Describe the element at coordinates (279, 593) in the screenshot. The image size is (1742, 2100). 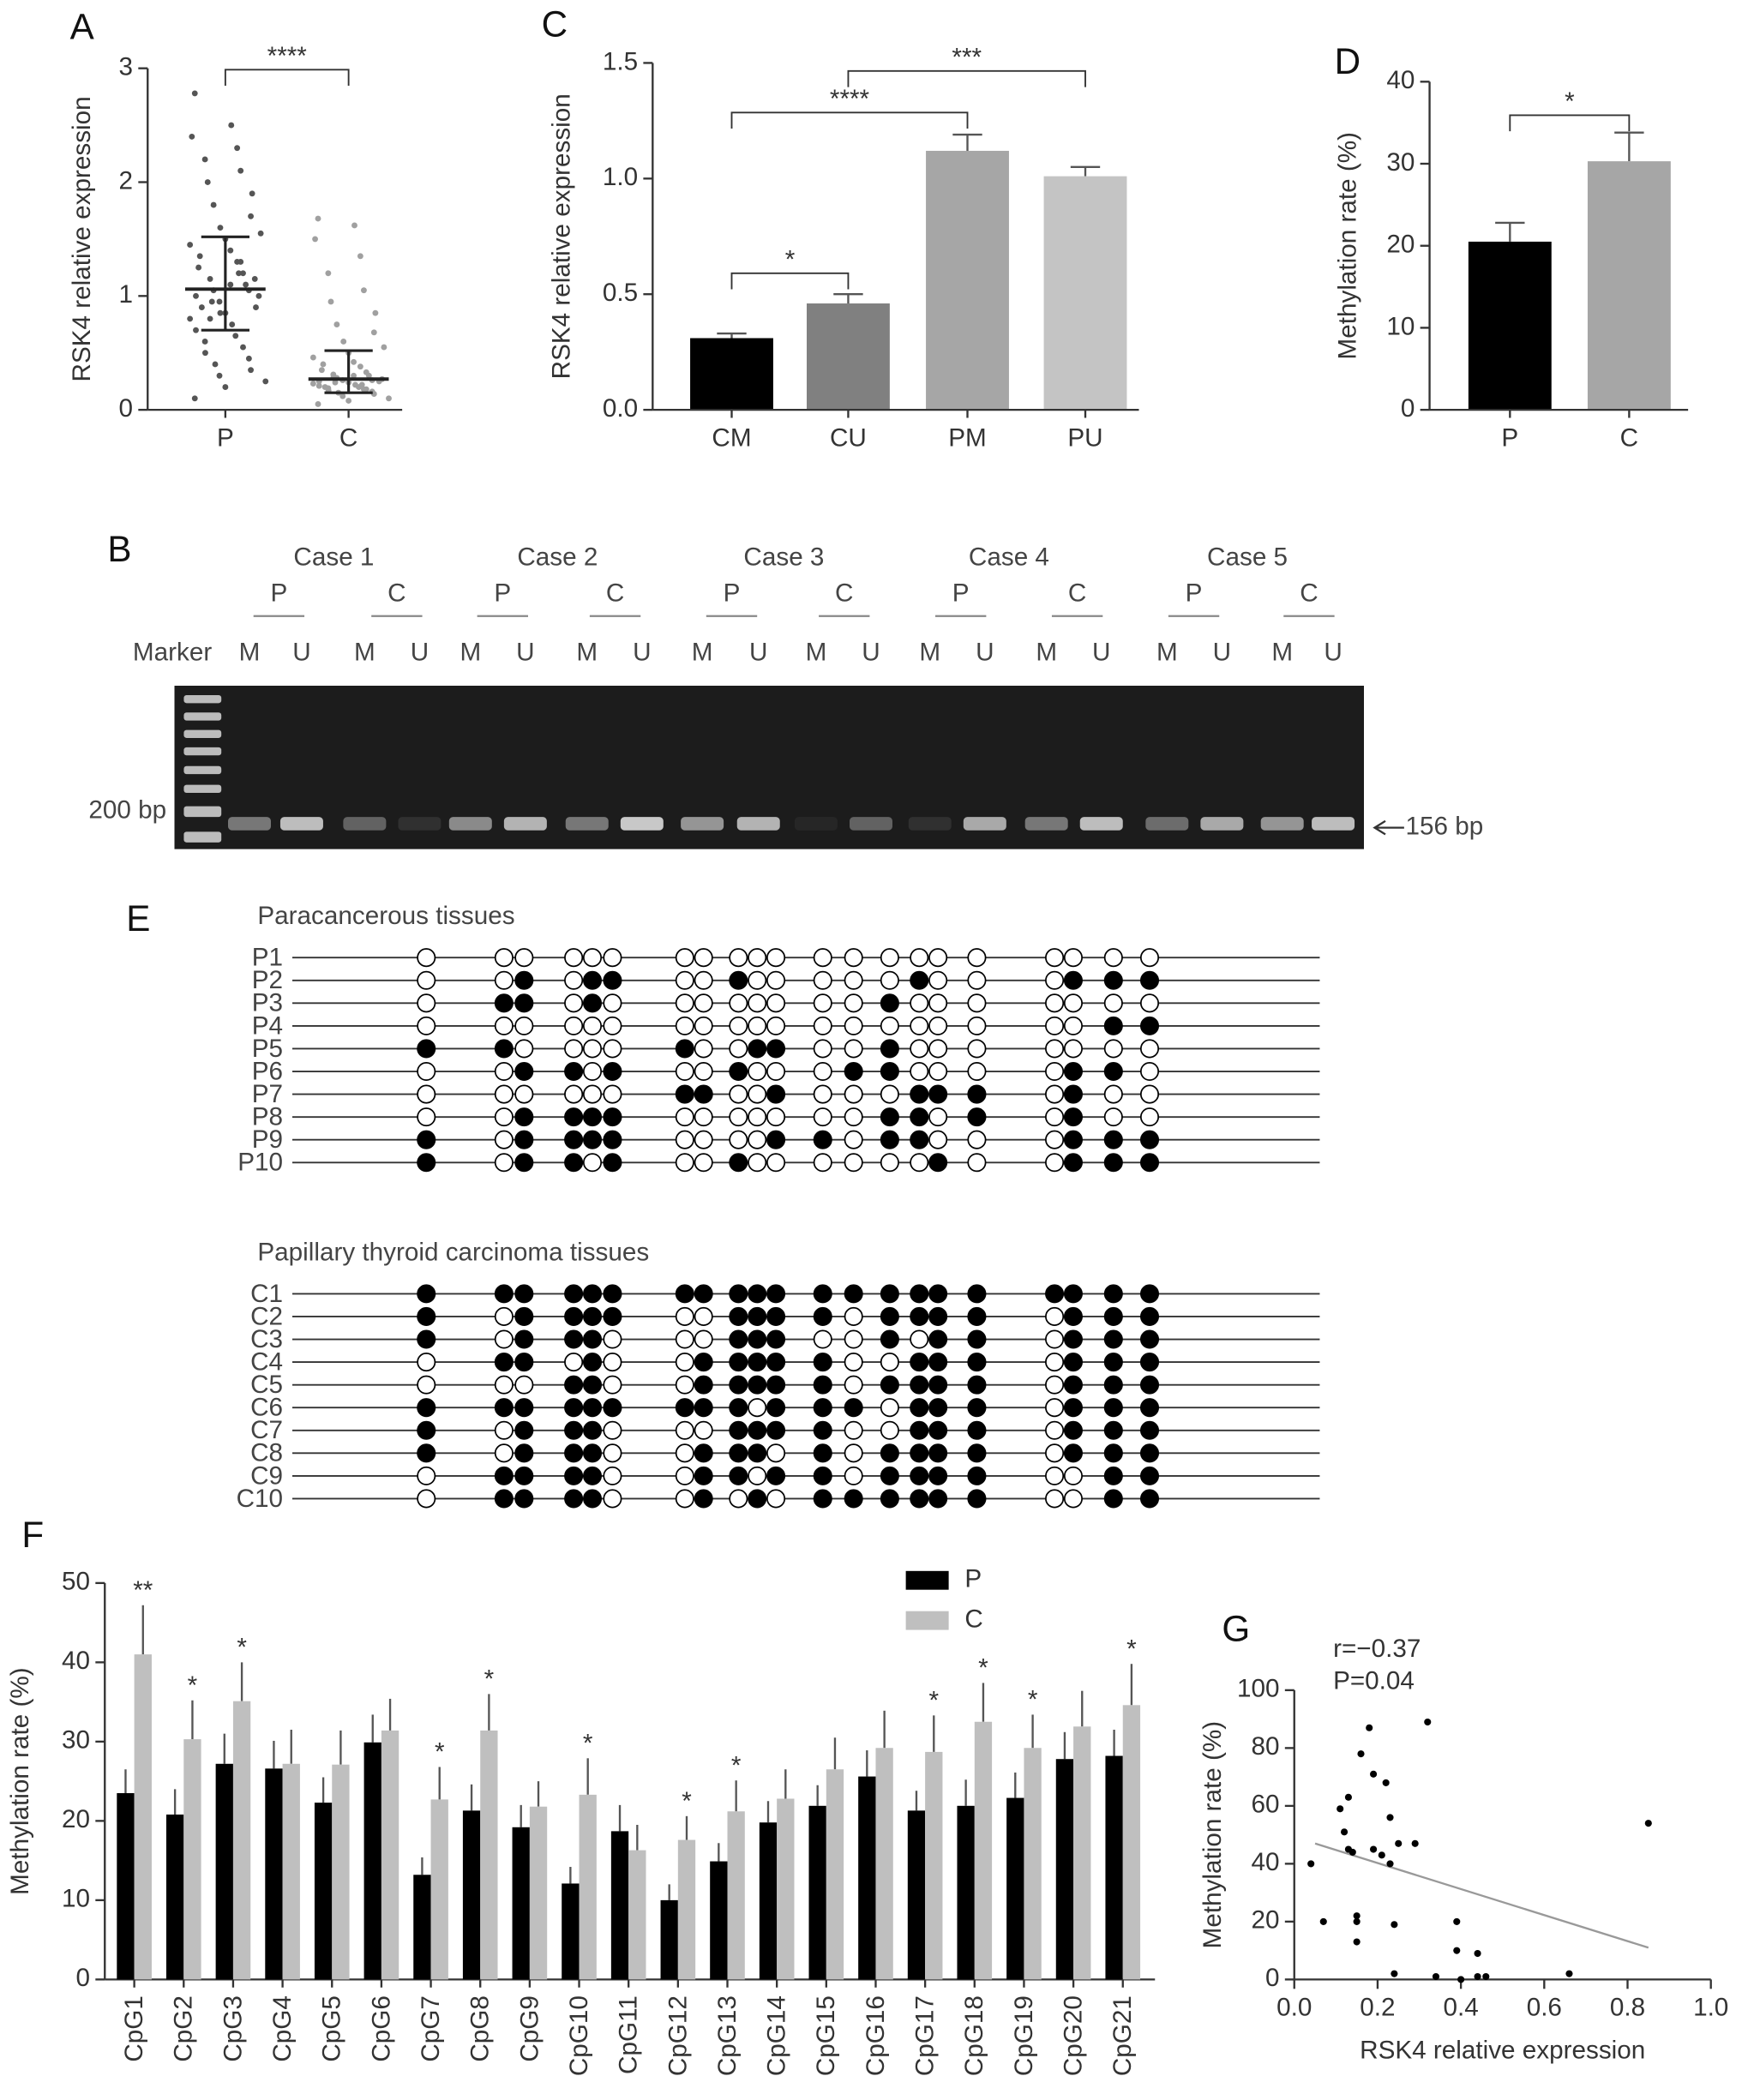
I see `group-label: P` at that location.